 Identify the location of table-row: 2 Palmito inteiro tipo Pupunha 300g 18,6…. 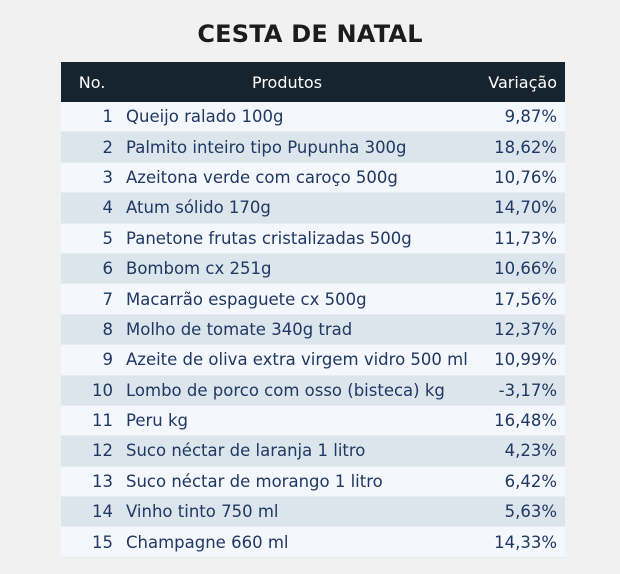
(313, 147).